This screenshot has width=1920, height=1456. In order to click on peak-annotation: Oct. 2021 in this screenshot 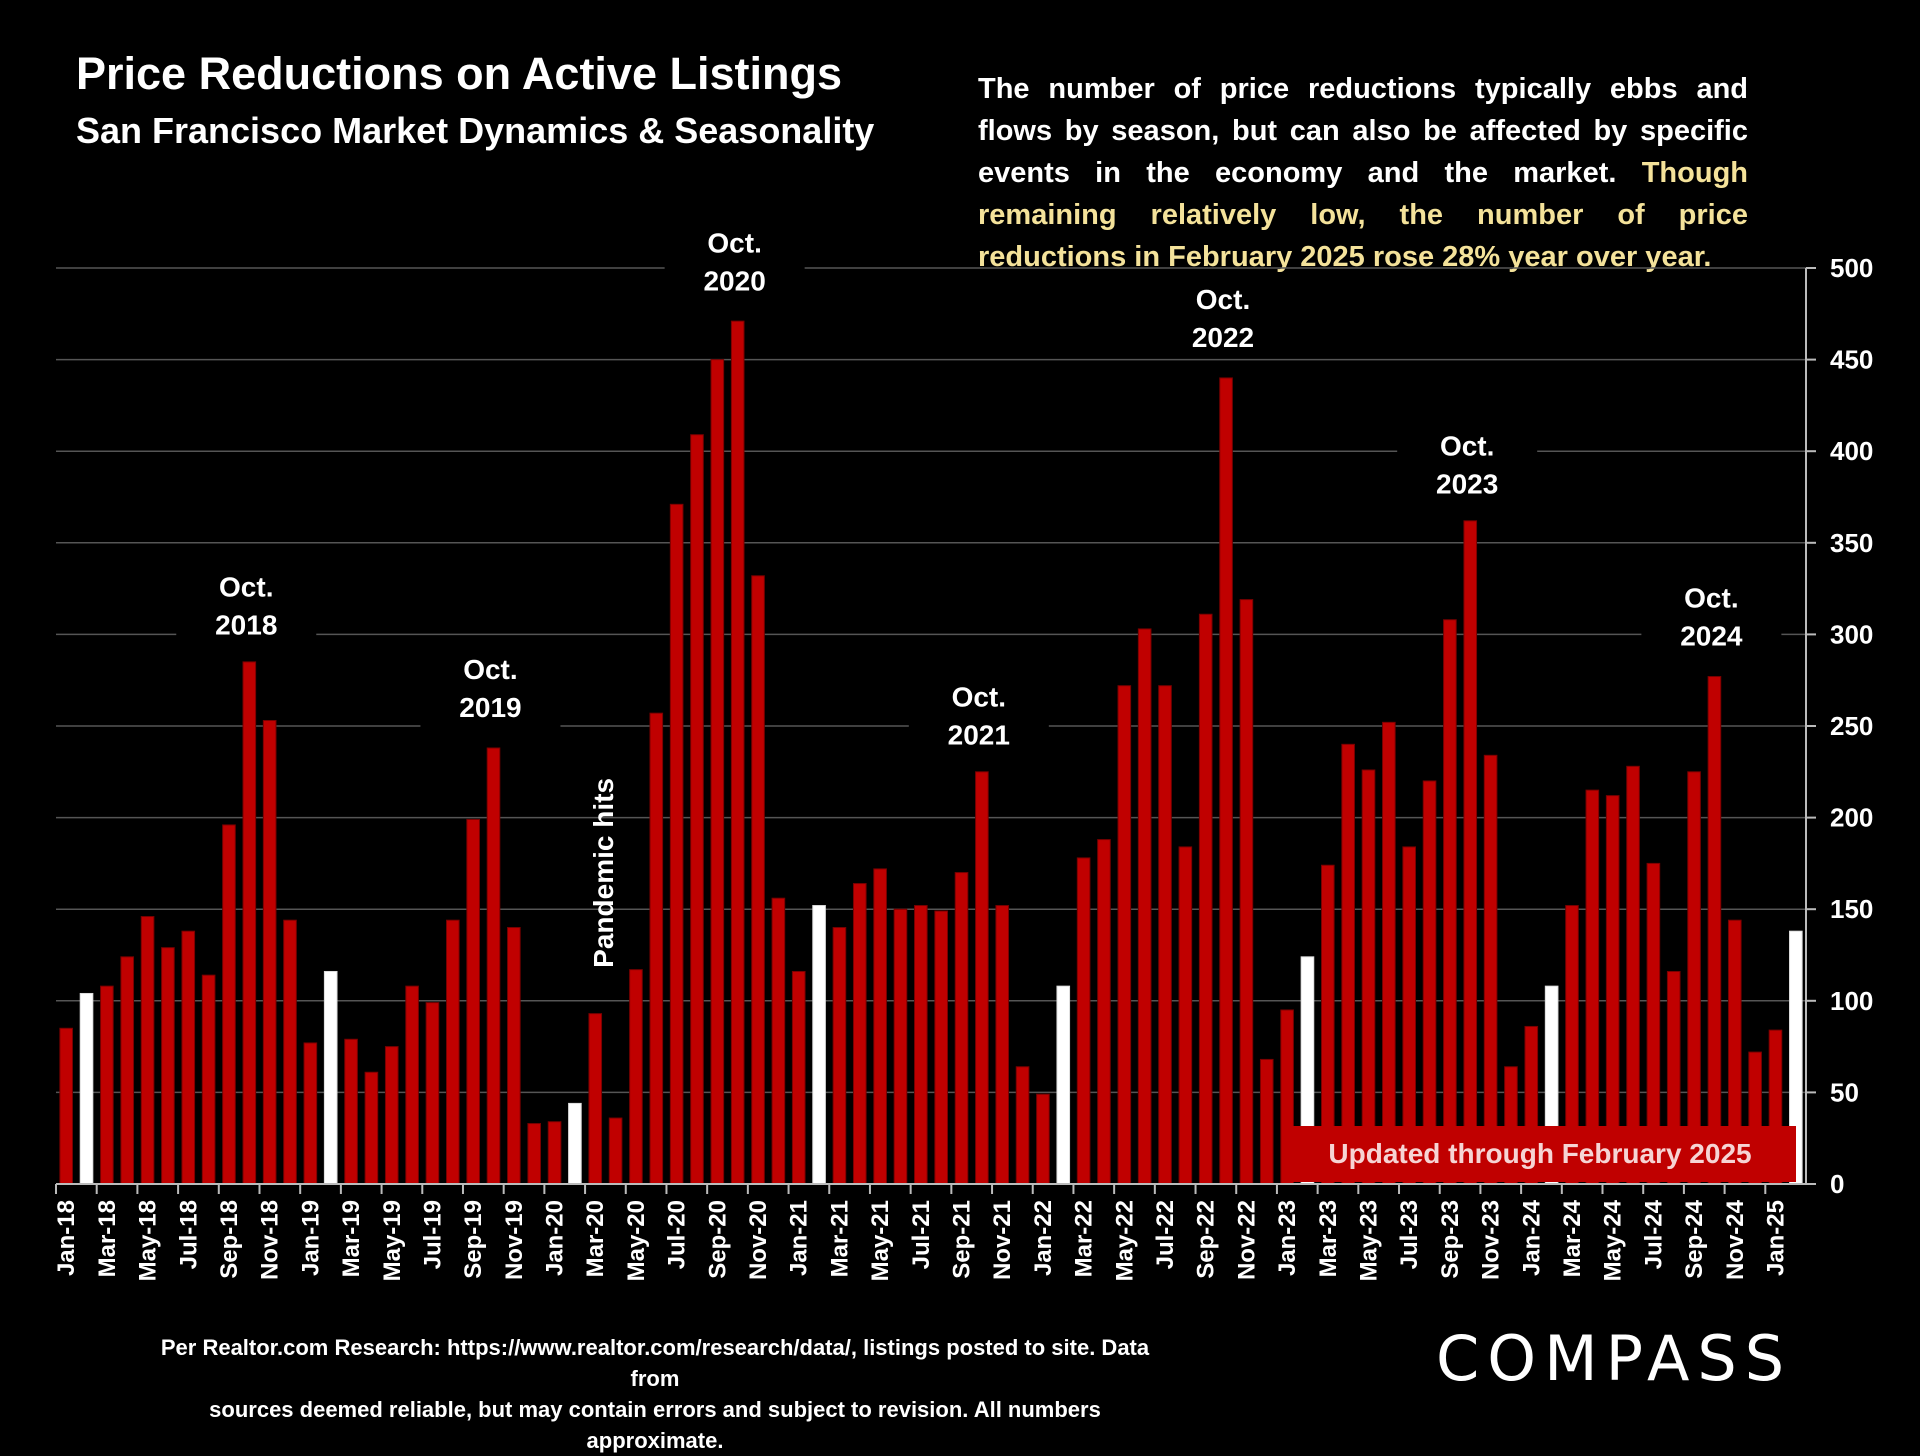, I will do `click(978, 712)`.